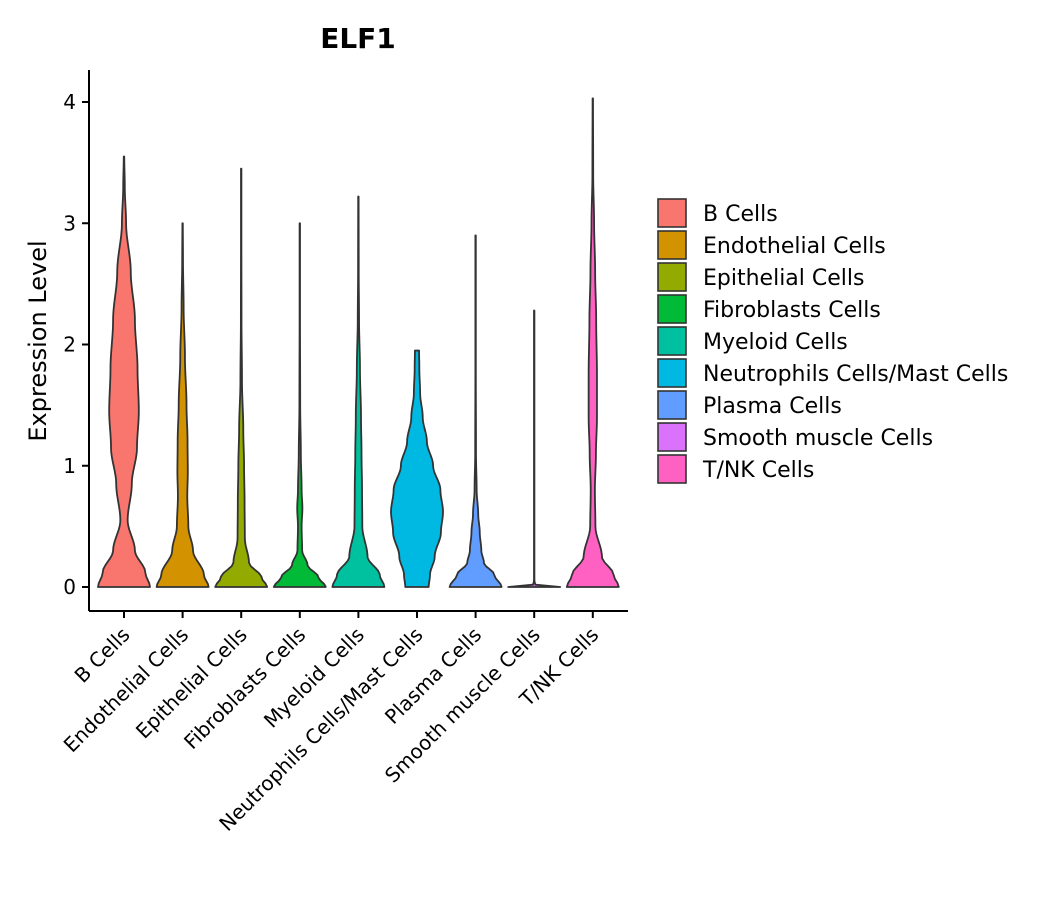 Image resolution: width=1057 pixels, height=900 pixels. I want to click on chart-title: ELF1, so click(358, 38).